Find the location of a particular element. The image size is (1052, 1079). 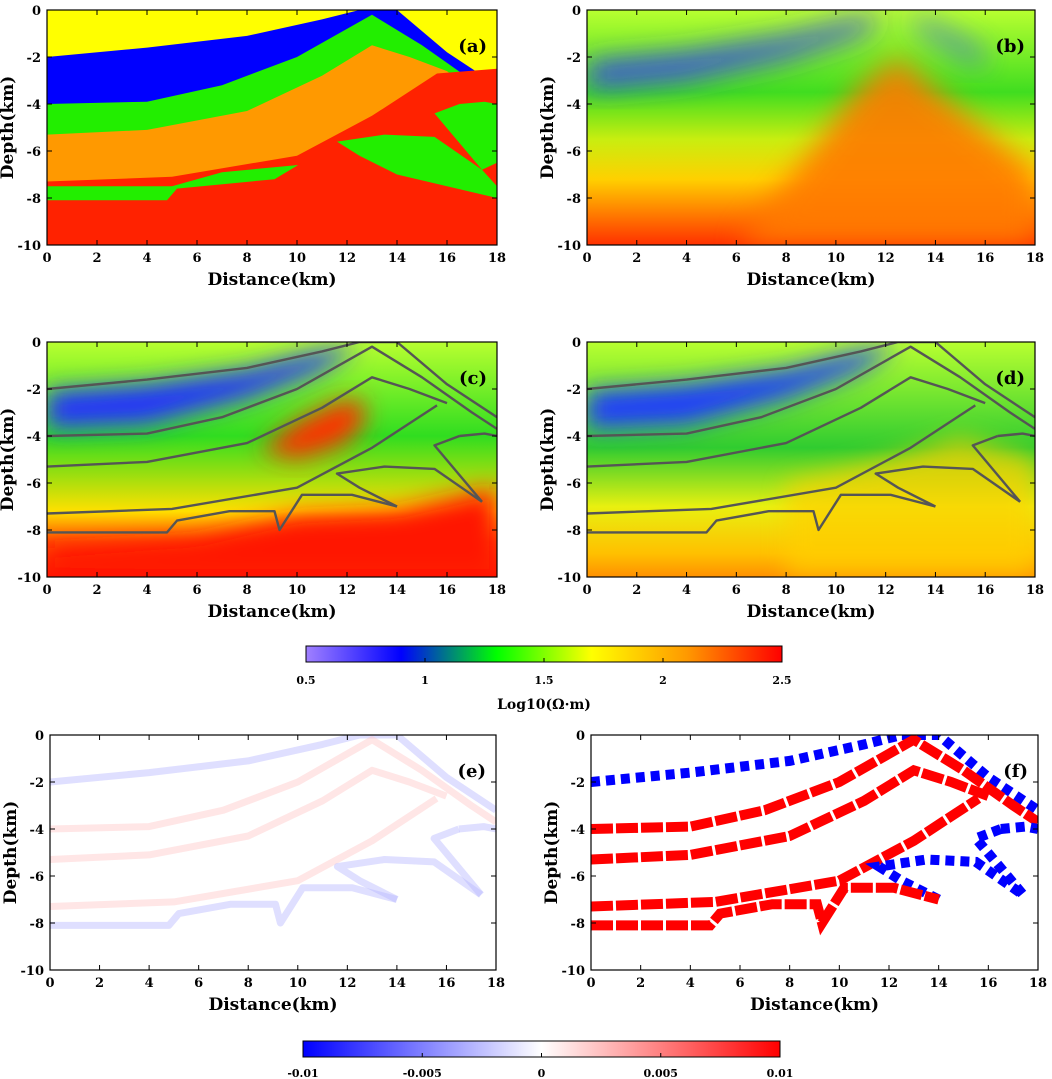

panel-label: (e) is located at coordinates (472, 771).